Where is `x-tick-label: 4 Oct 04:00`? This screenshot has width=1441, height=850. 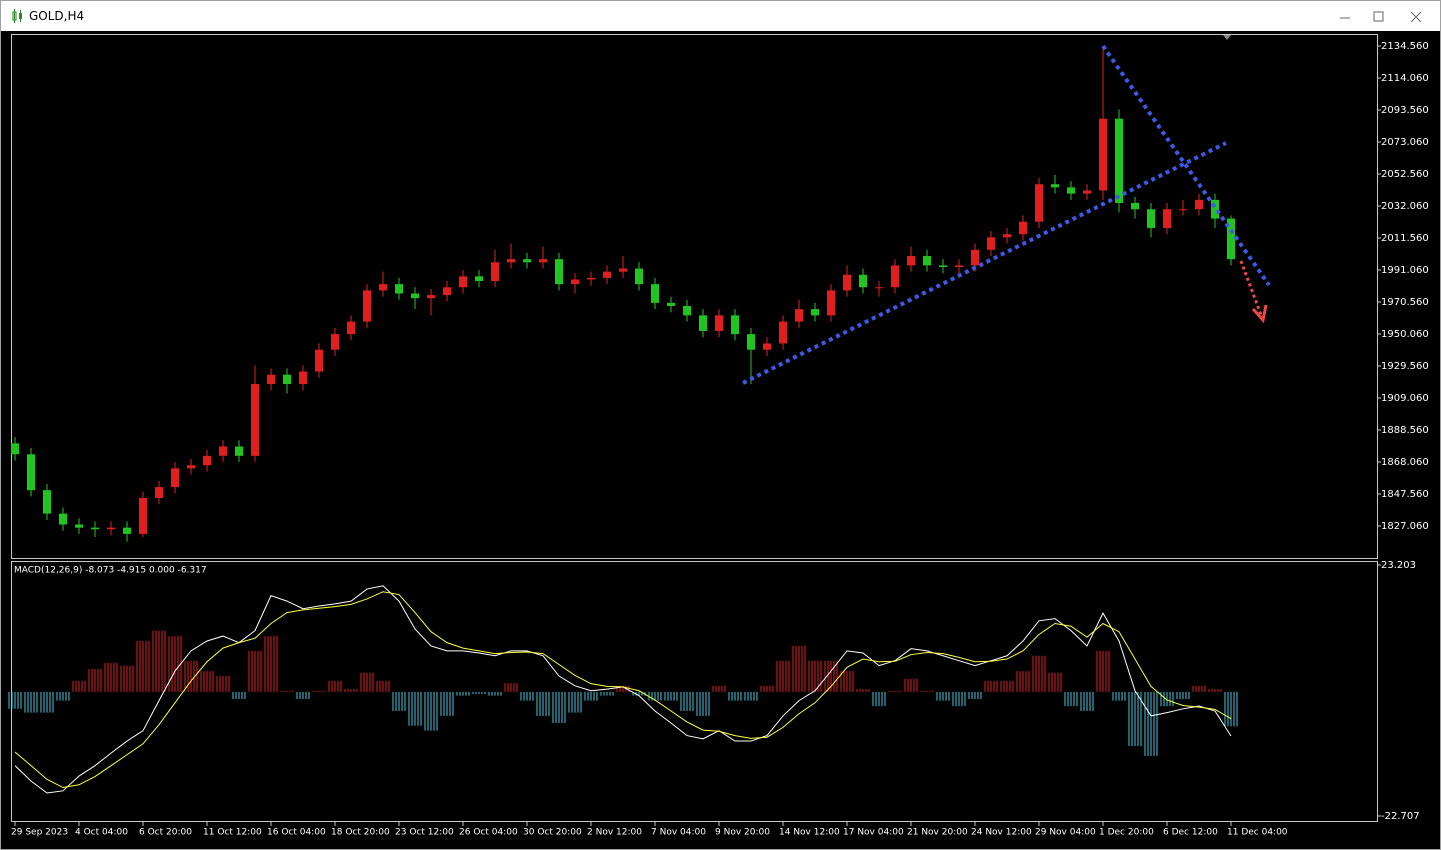 x-tick-label: 4 Oct 04:00 is located at coordinates (101, 833).